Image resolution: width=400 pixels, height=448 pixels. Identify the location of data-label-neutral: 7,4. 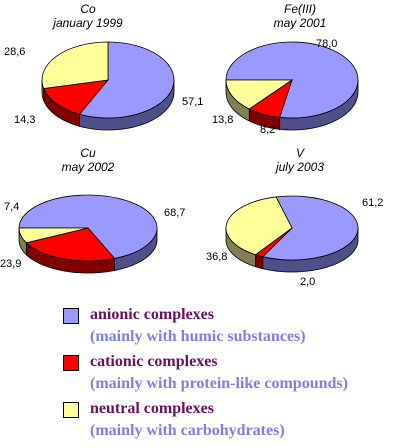
(11, 207).